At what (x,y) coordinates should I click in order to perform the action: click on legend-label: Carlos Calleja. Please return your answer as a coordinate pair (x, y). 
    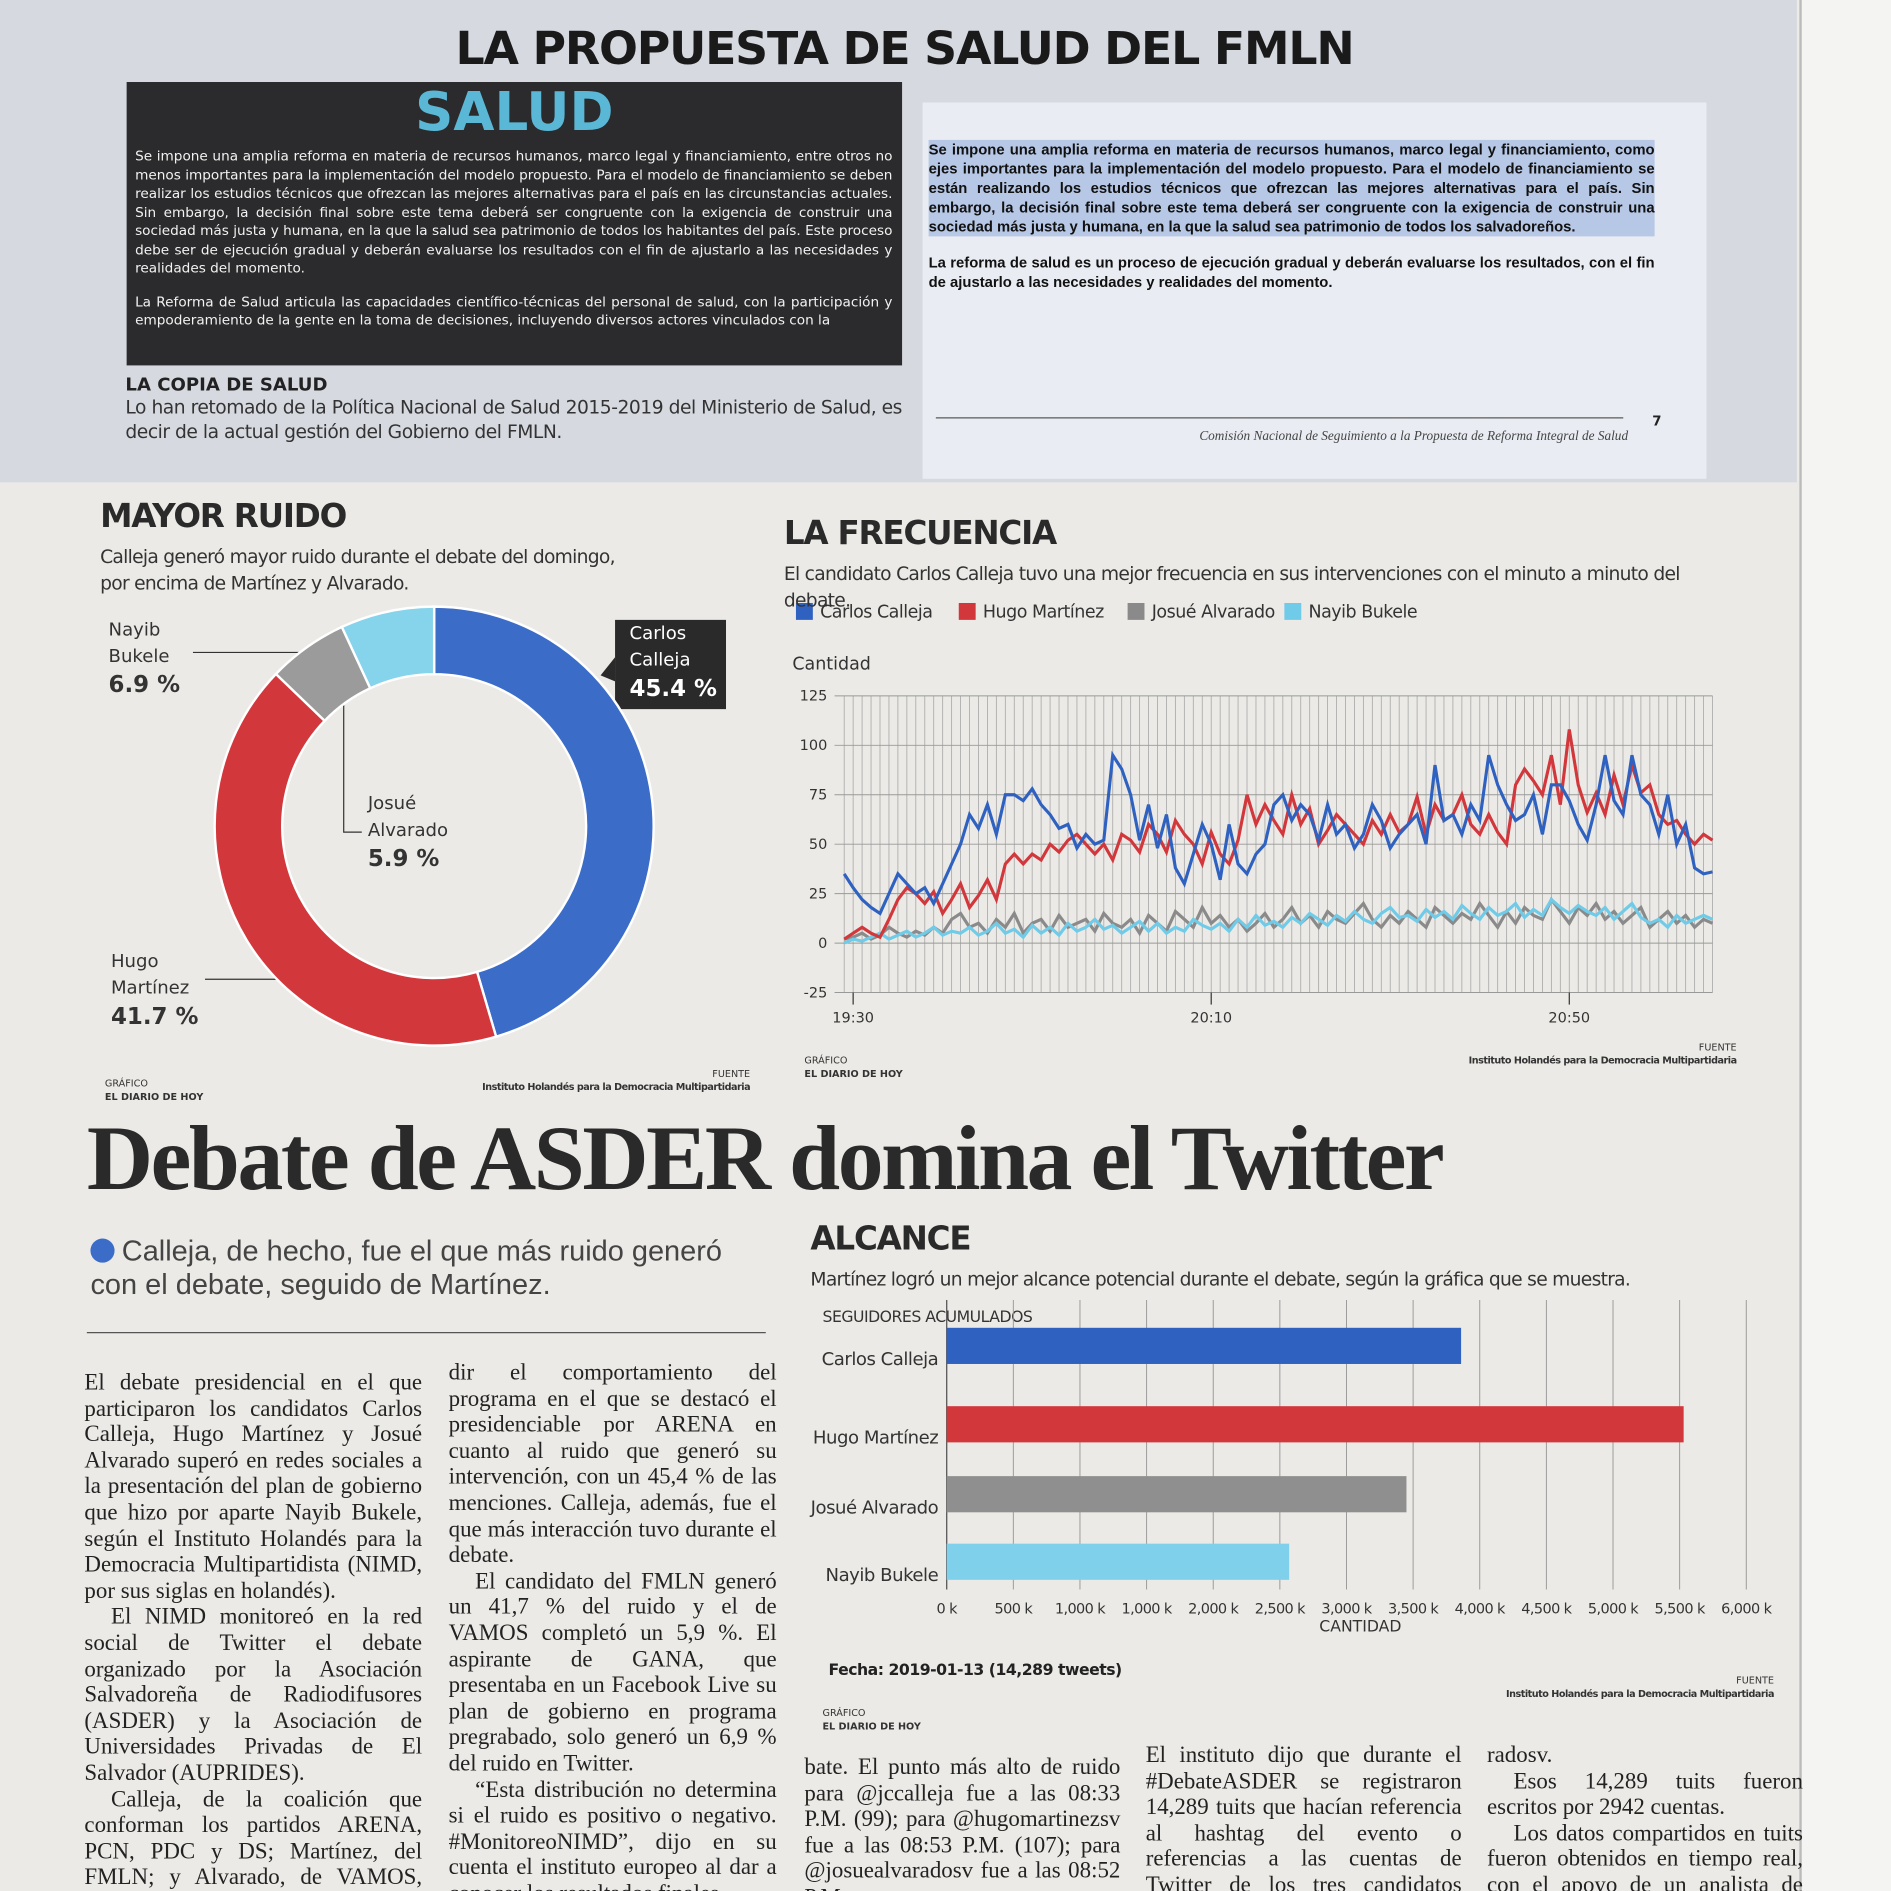
    Looking at the image, I should click on (876, 612).